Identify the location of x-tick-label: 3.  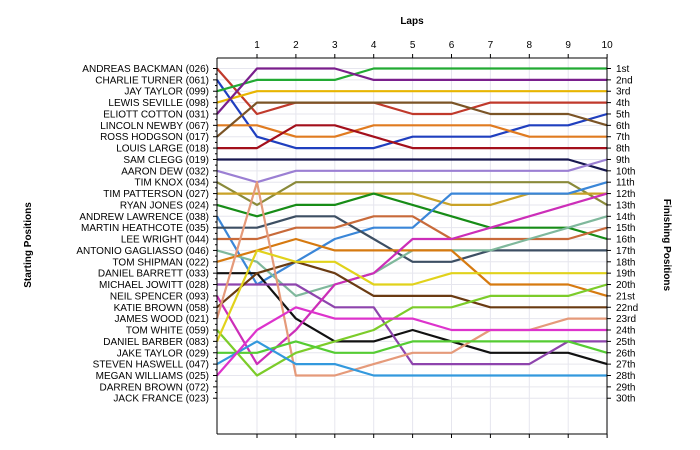
(335, 45).